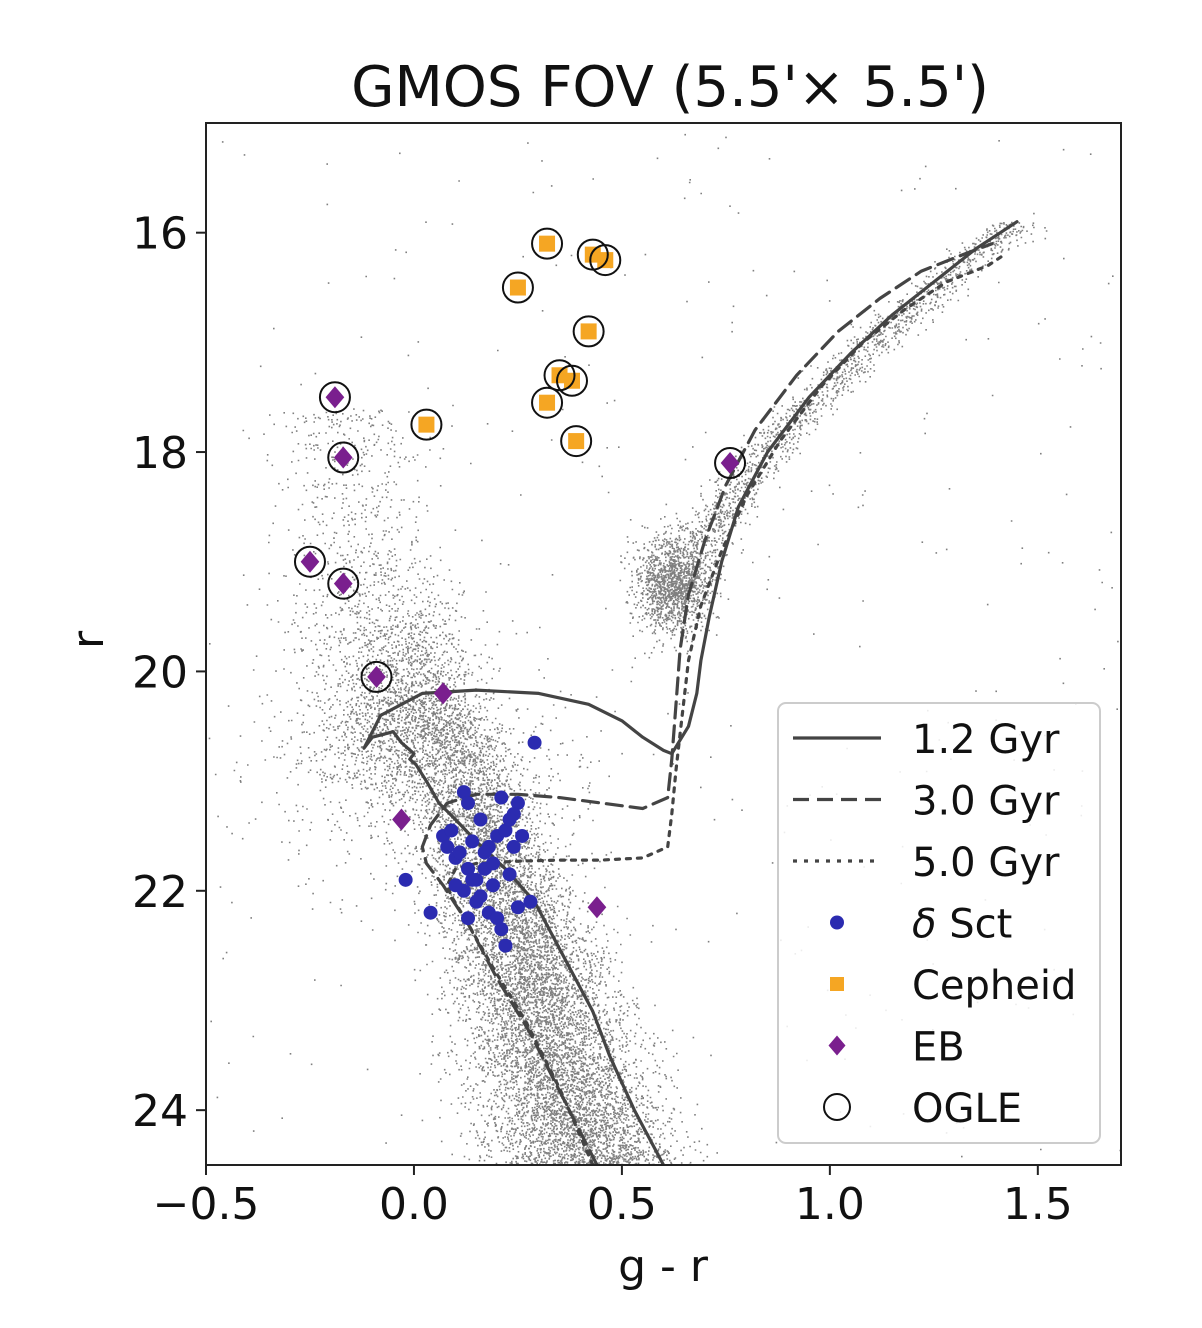  I want to click on x-axis-ticks: −0.5 0.0 0.5 1.0 1.5, so click(613, 1197).